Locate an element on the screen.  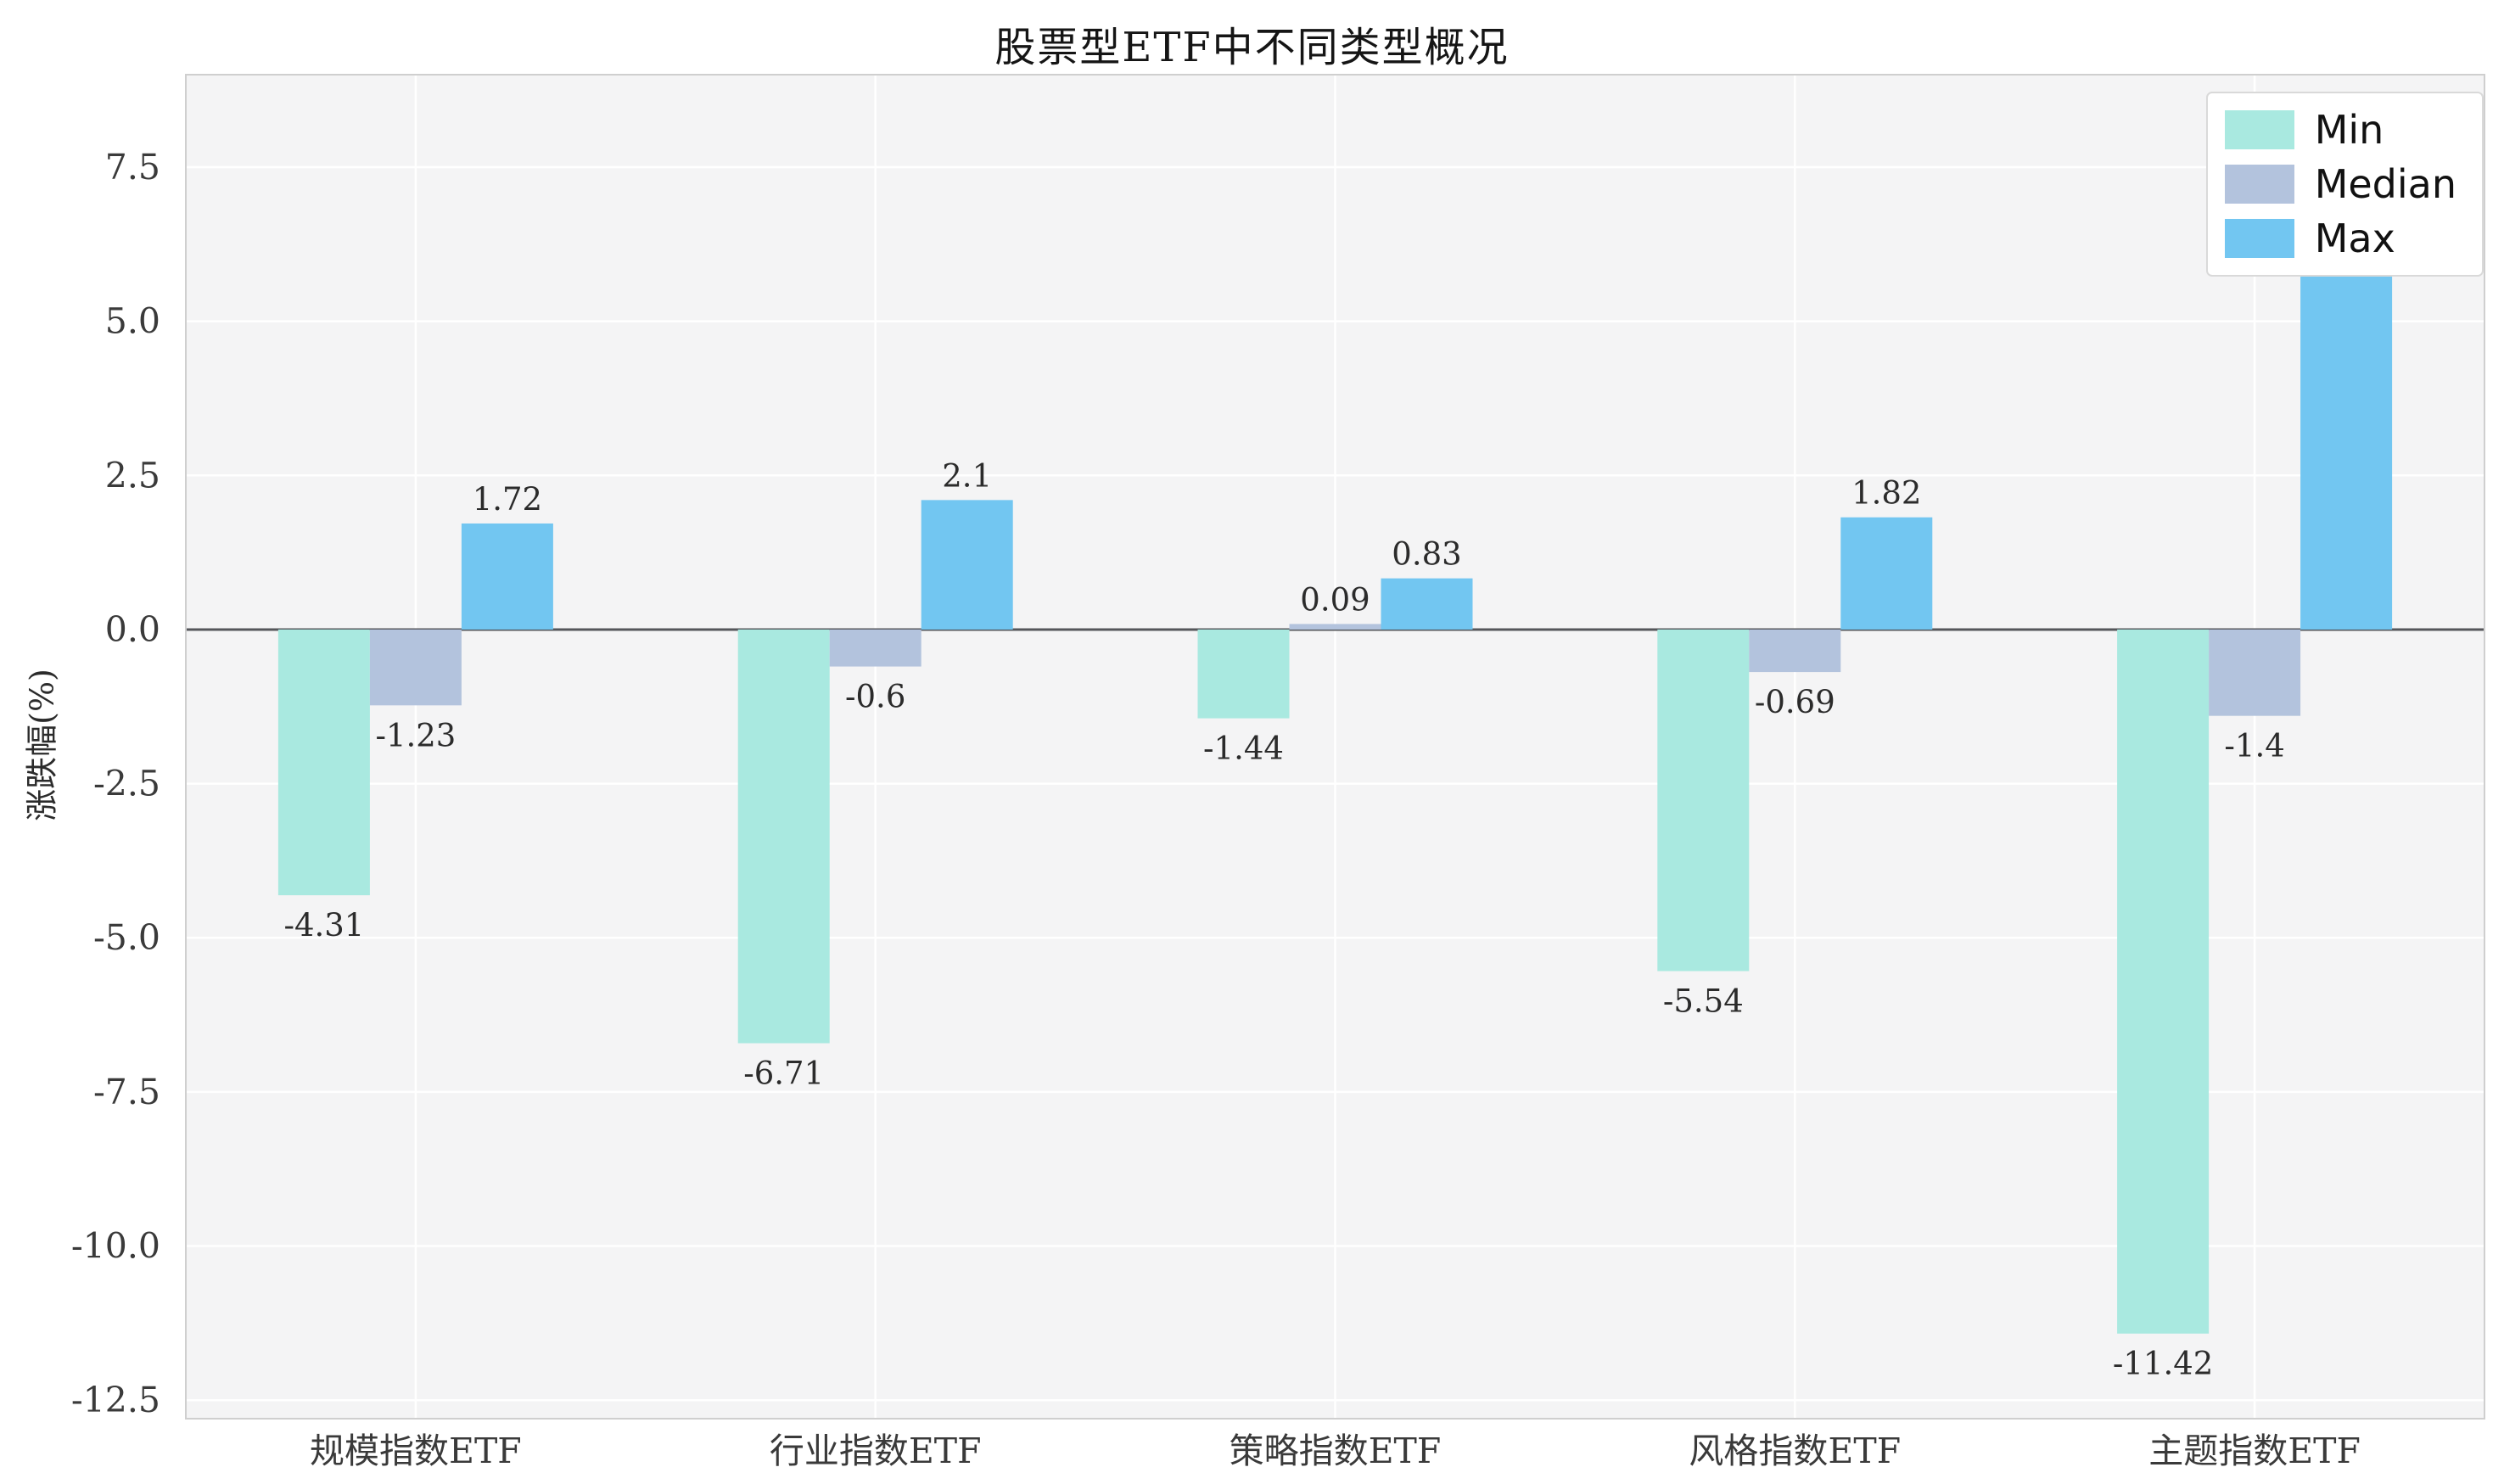
bar-value-label-median-2: 0.09 is located at coordinates (1335, 599).